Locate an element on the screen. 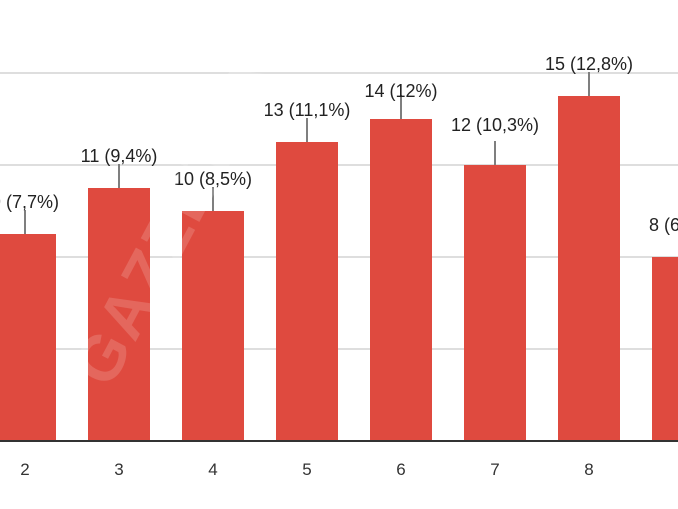 This screenshot has height=509, width=678. x-tick-label: 6 is located at coordinates (400, 469).